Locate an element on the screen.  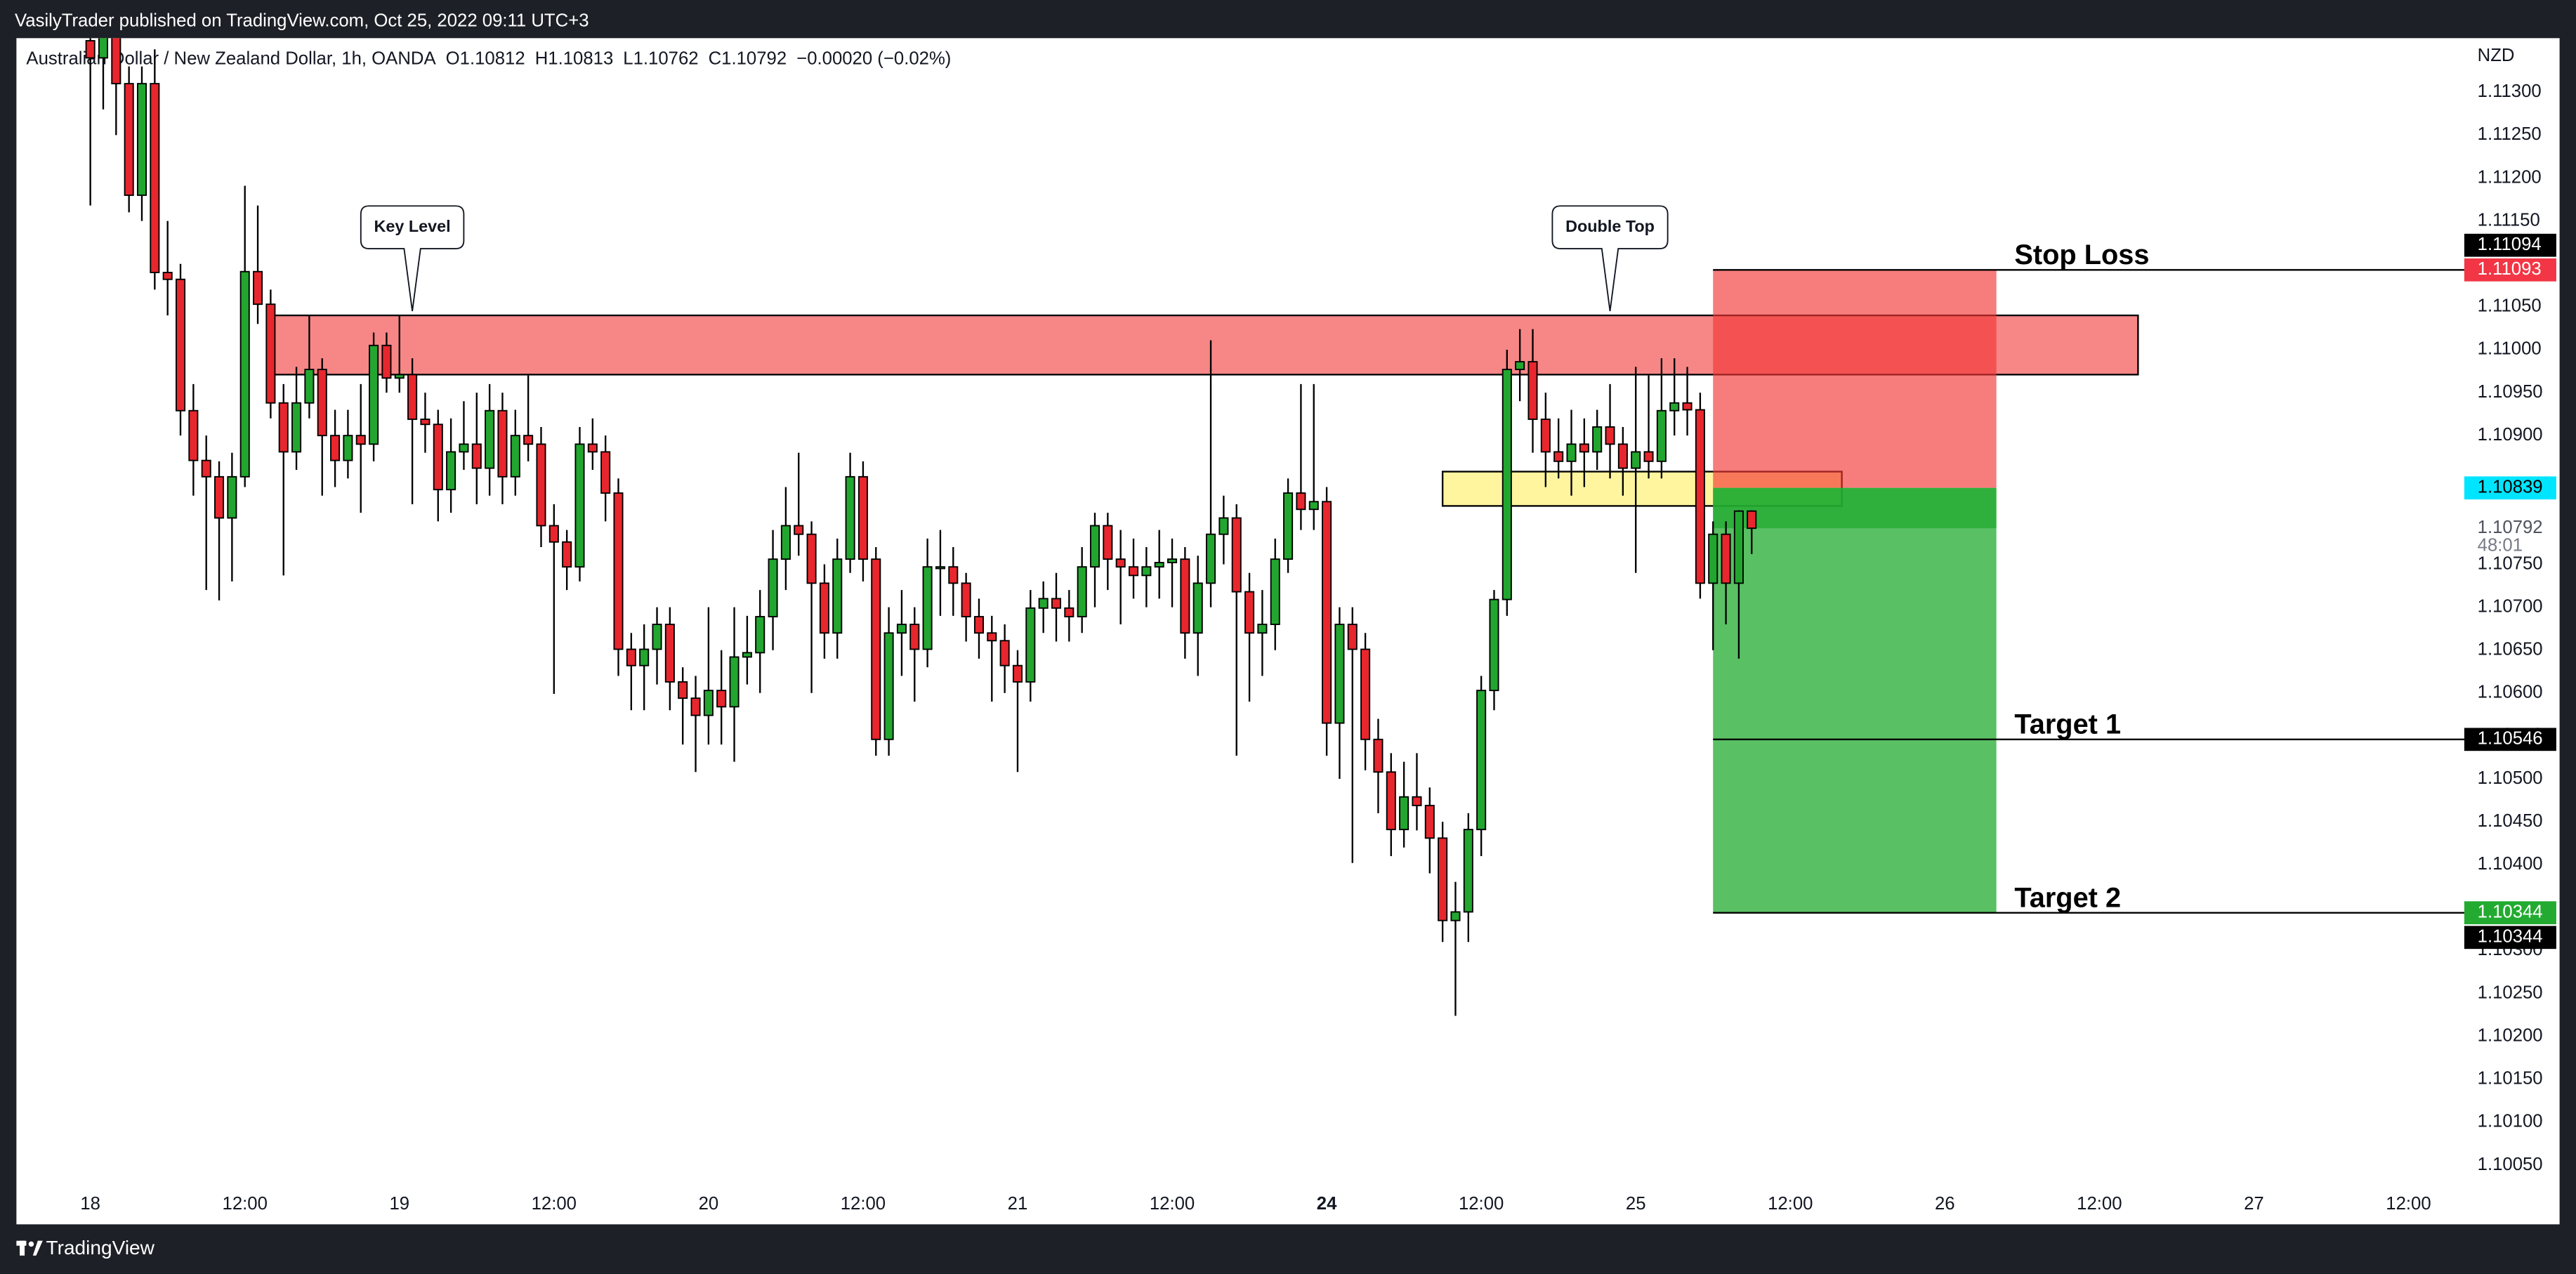
x-tick-label: 25 is located at coordinates (1636, 1204).